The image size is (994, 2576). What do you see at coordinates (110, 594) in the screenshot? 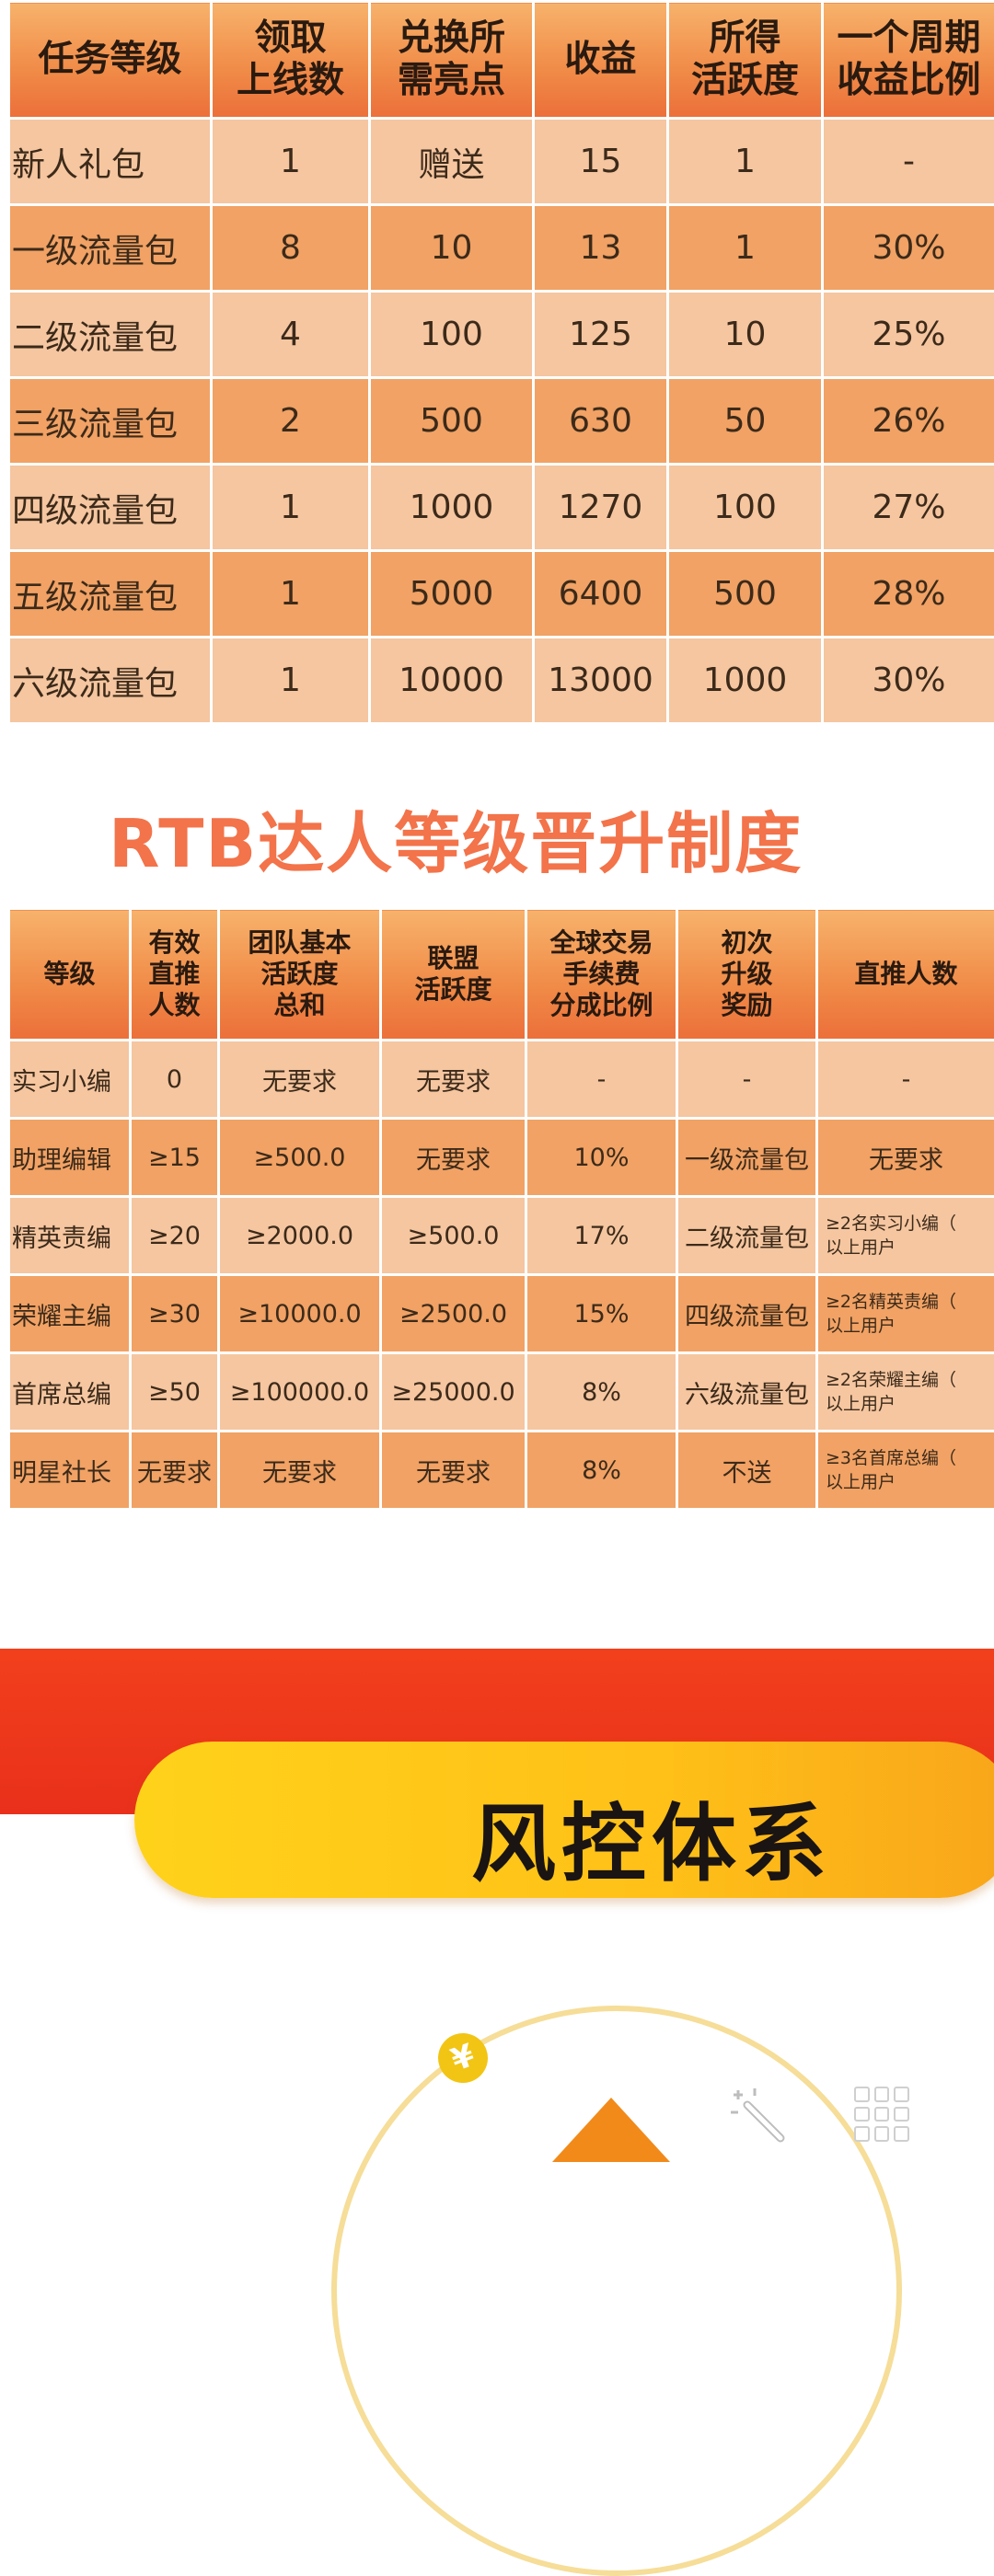
I see `row-label-cell: 五级流量包` at bounding box center [110, 594].